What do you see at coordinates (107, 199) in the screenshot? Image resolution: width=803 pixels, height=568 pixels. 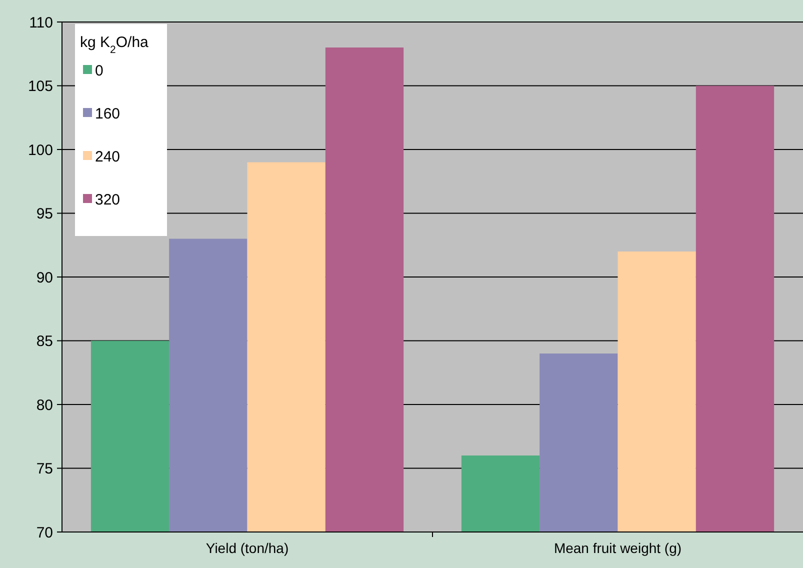 I see `legend-label: 320` at bounding box center [107, 199].